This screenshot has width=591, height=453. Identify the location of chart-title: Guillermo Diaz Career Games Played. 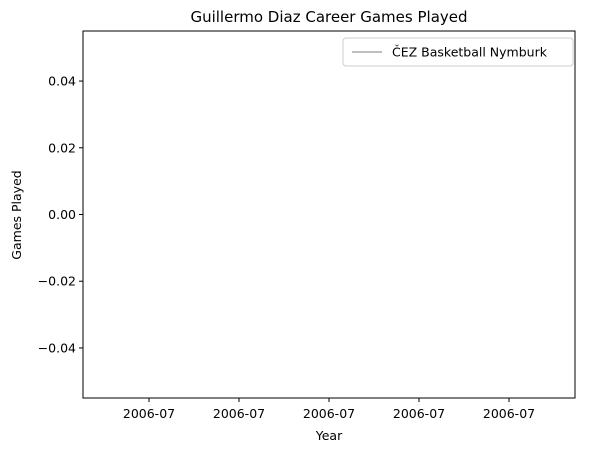
(328, 17).